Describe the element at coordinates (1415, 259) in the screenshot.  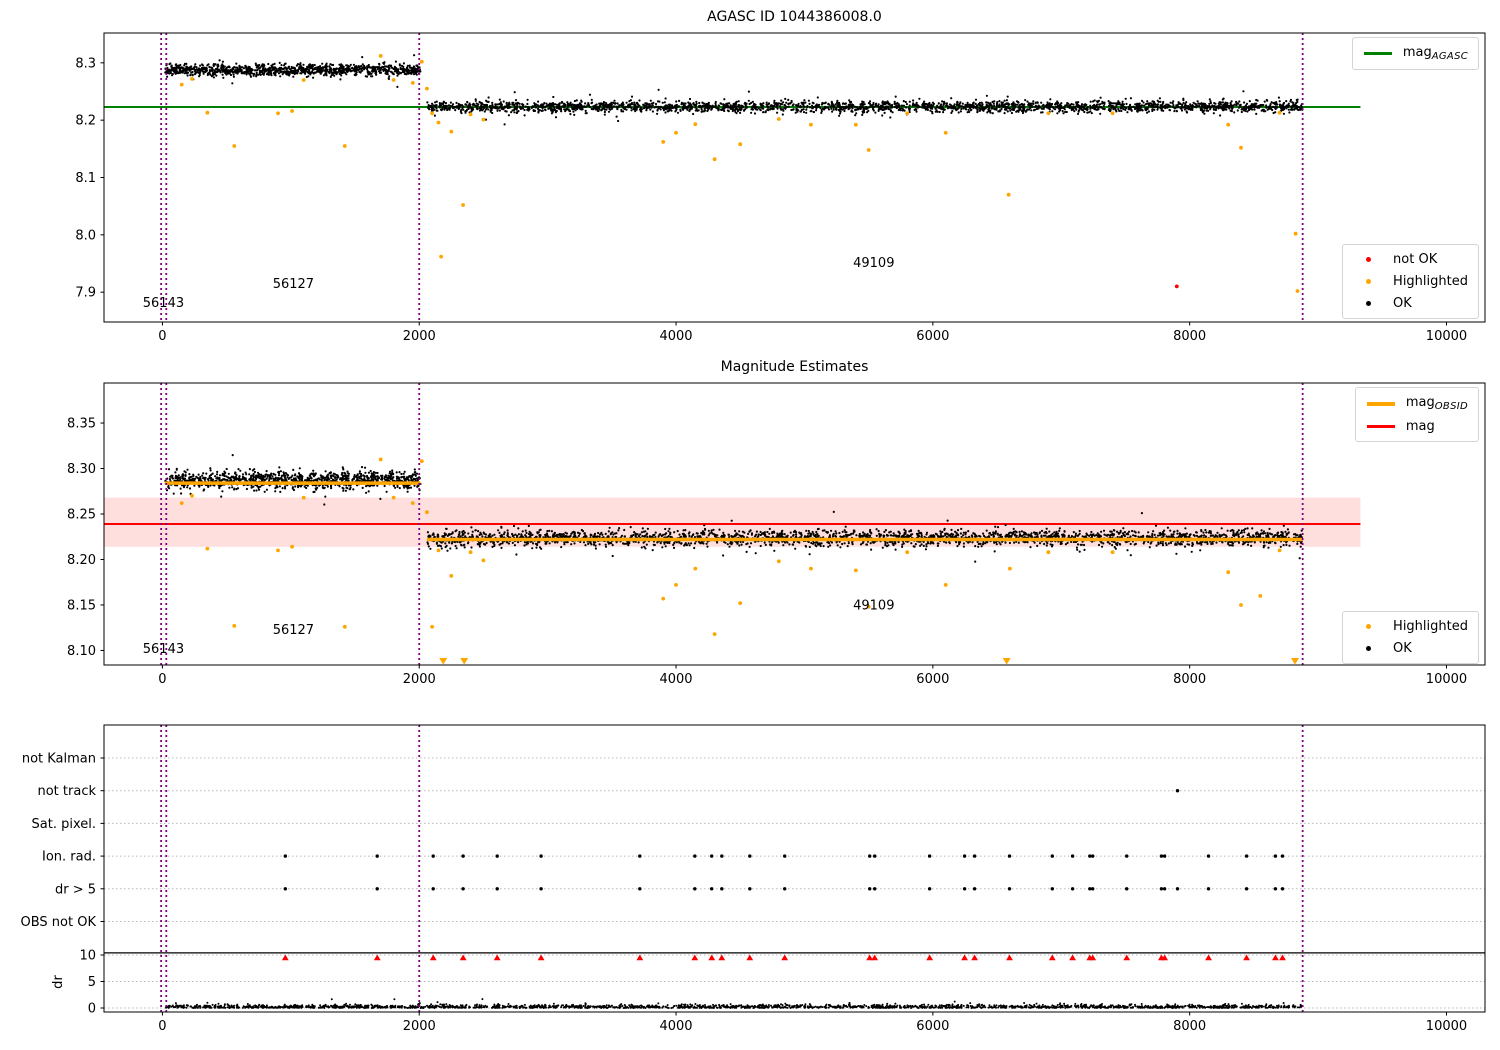
I see `legend-label: not OK` at that location.